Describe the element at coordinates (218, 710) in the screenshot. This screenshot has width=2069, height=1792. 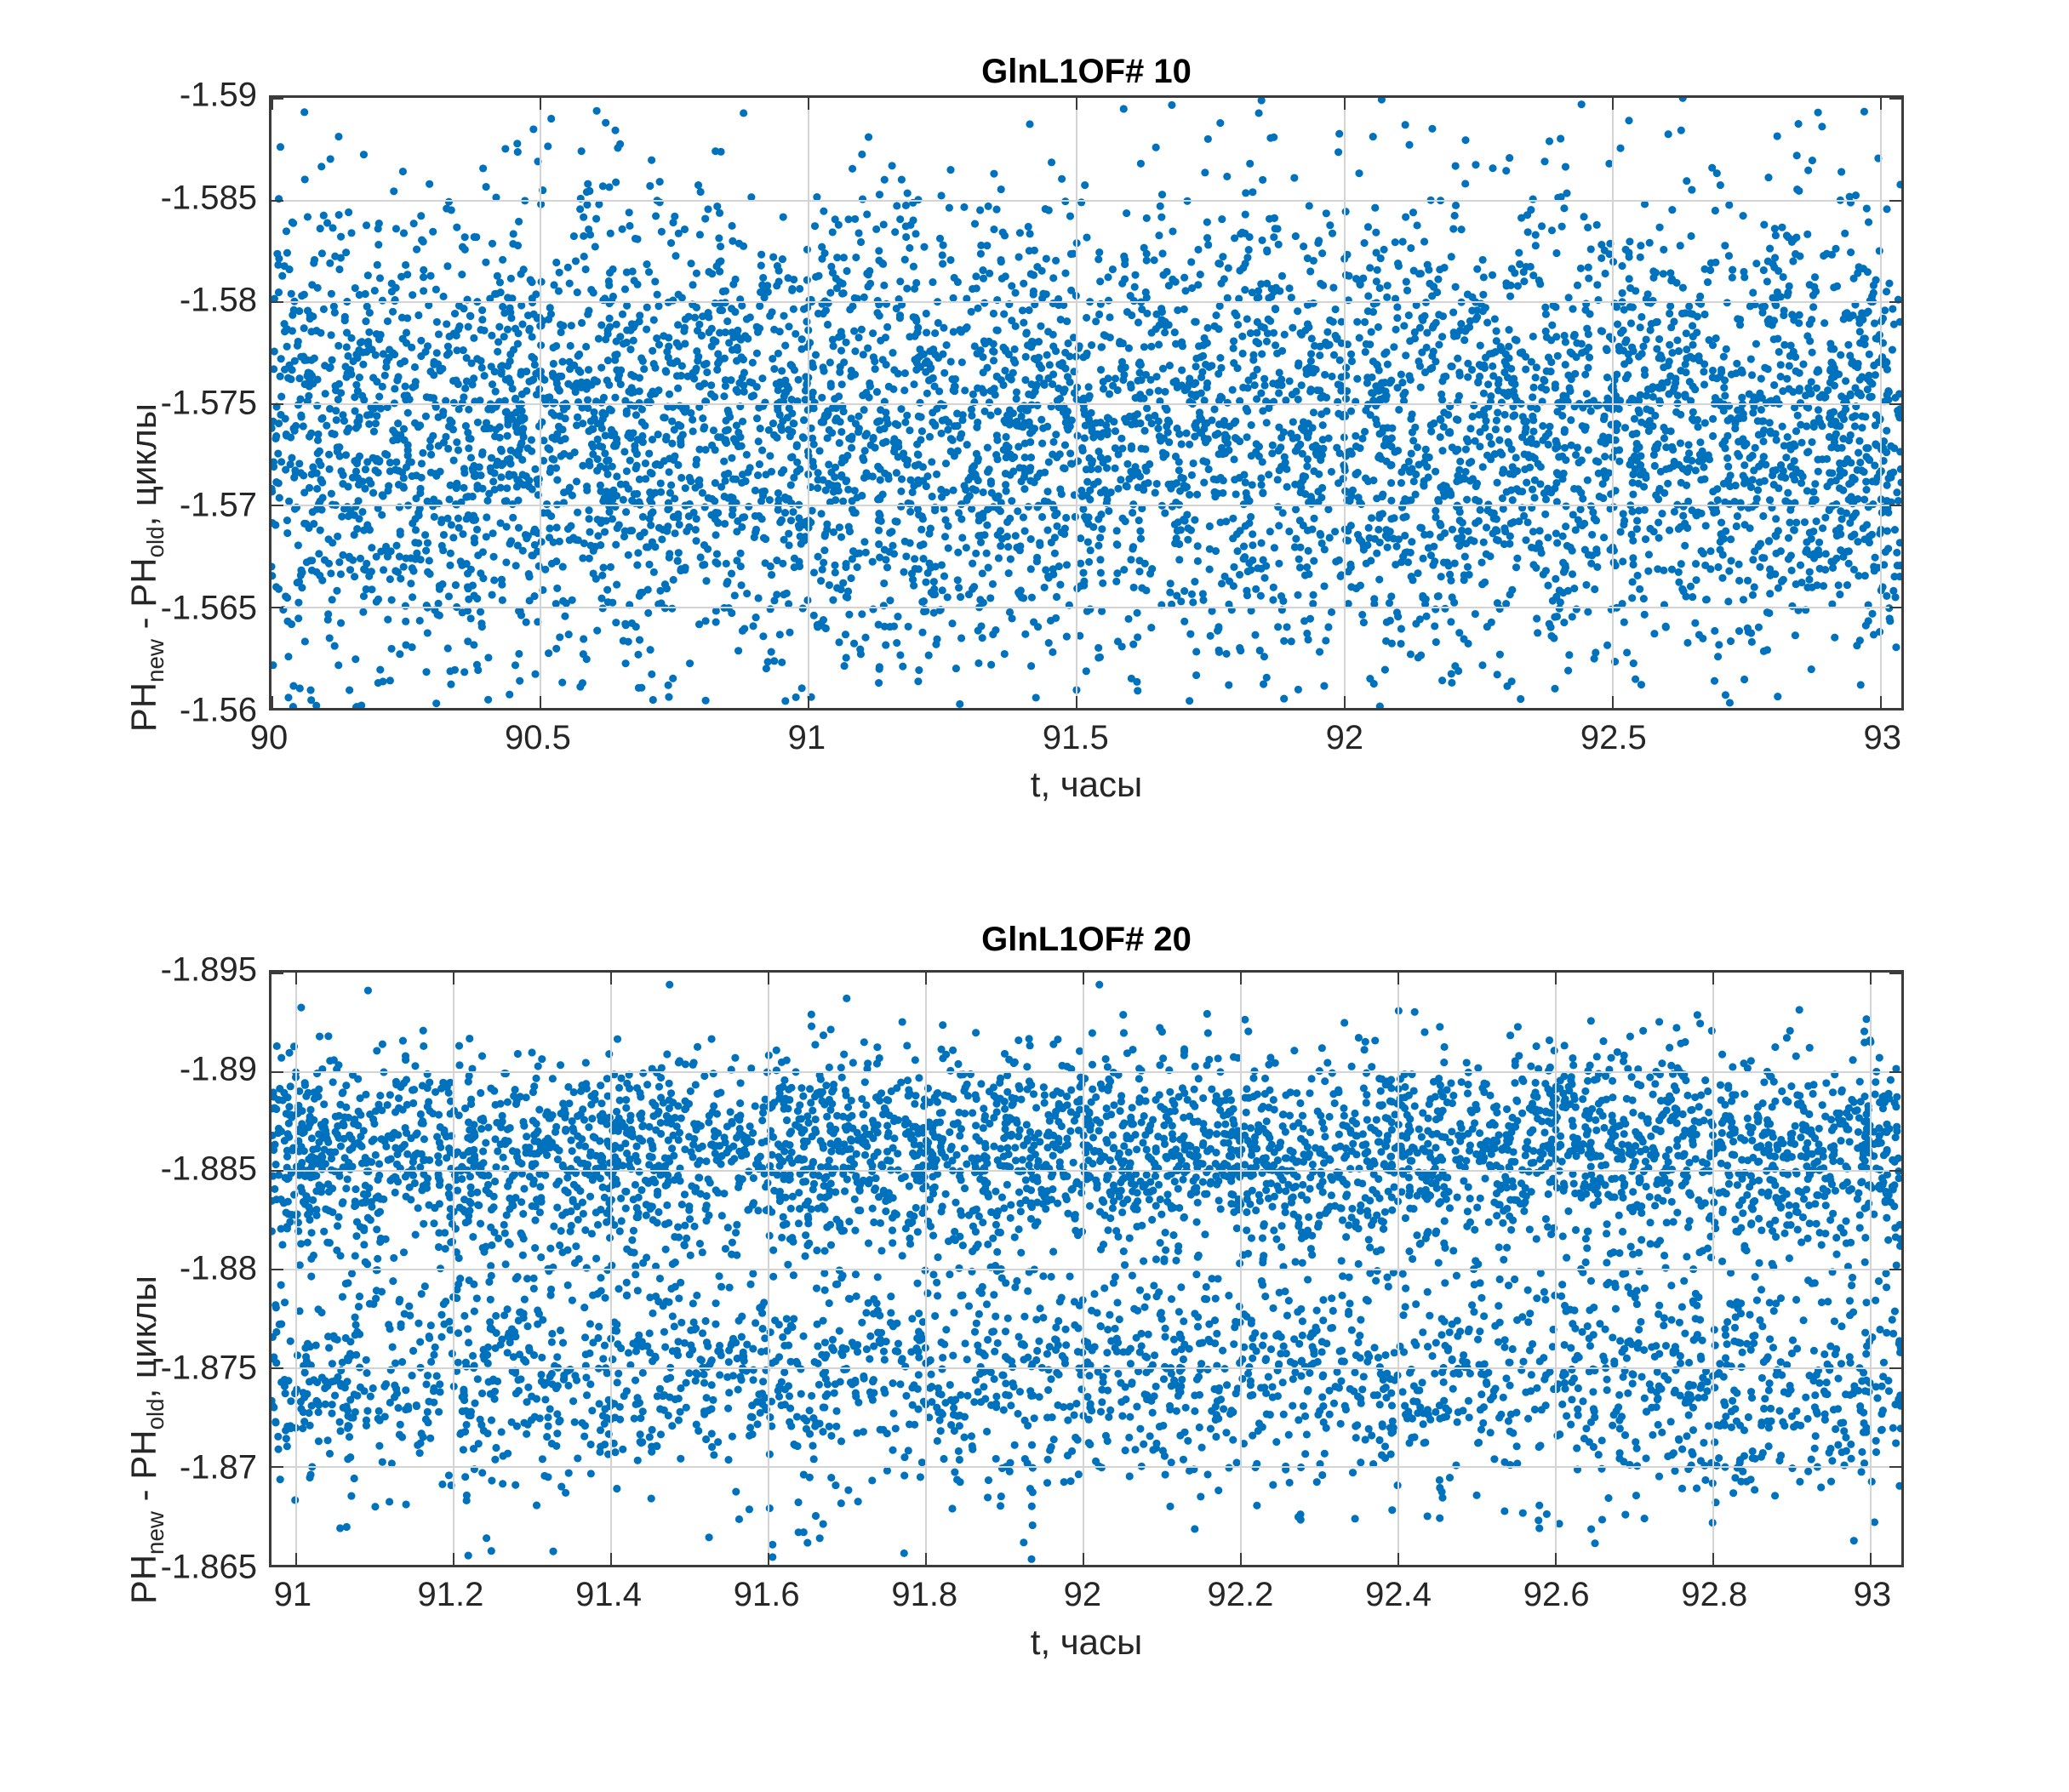
I see `y-tick-label: -1.56` at that location.